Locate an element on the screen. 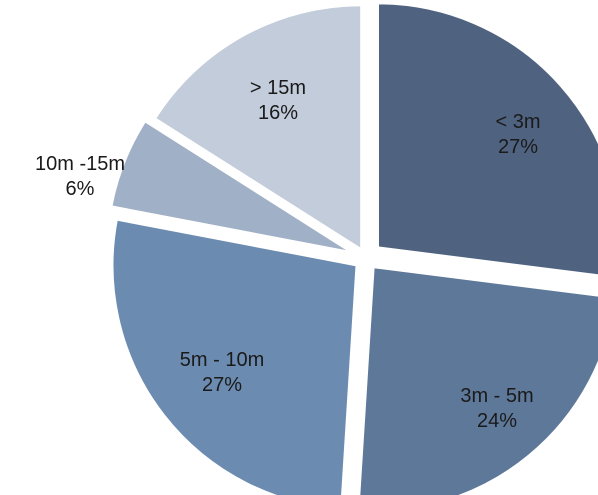 The width and height of the screenshot is (598, 495). slice-label: < 3m 27% is located at coordinates (517, 134).